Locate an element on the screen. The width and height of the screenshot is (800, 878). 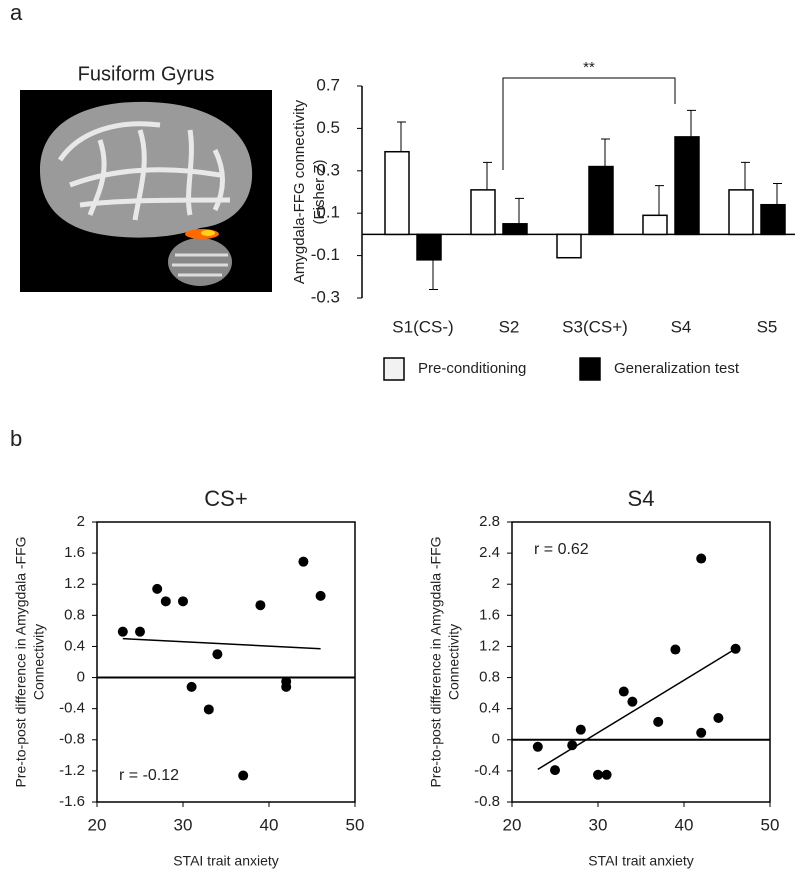
x-tick-label: S2 is located at coordinates (509, 326).